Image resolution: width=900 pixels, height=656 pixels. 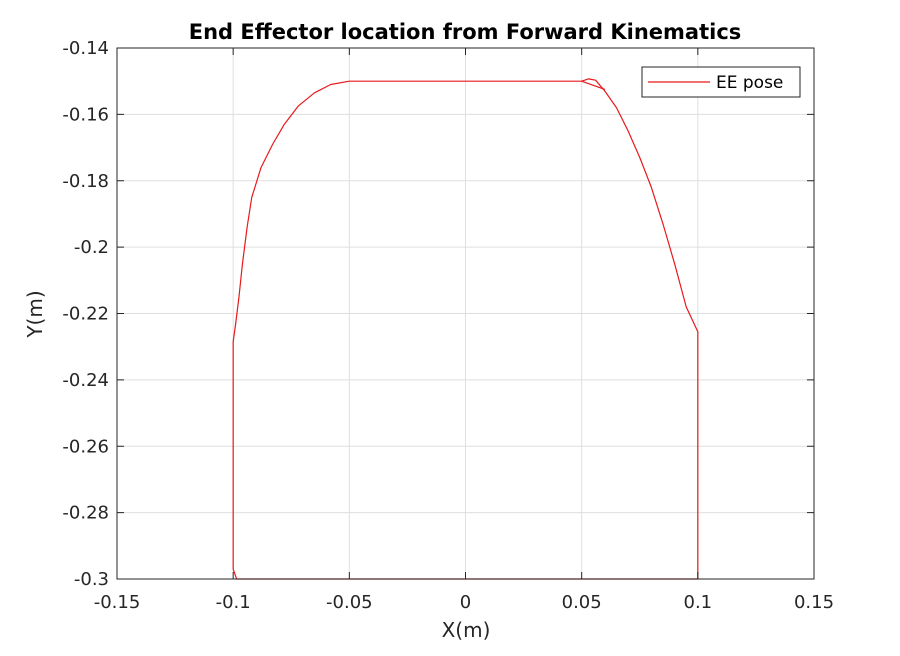 I want to click on y-tick-label: -0.16, so click(x=85, y=114).